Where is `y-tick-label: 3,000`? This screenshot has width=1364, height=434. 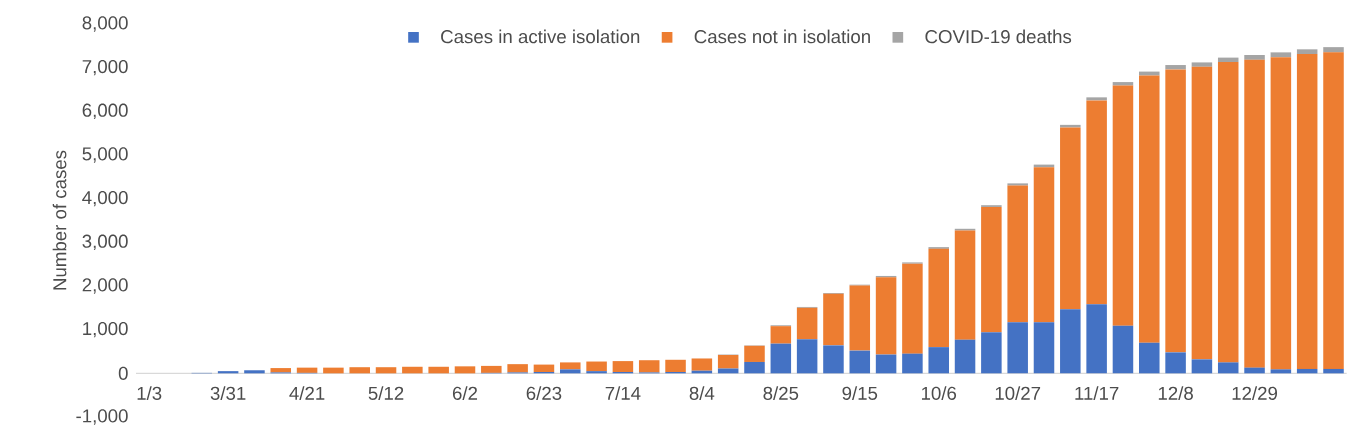
y-tick-label: 3,000 is located at coordinates (105, 242).